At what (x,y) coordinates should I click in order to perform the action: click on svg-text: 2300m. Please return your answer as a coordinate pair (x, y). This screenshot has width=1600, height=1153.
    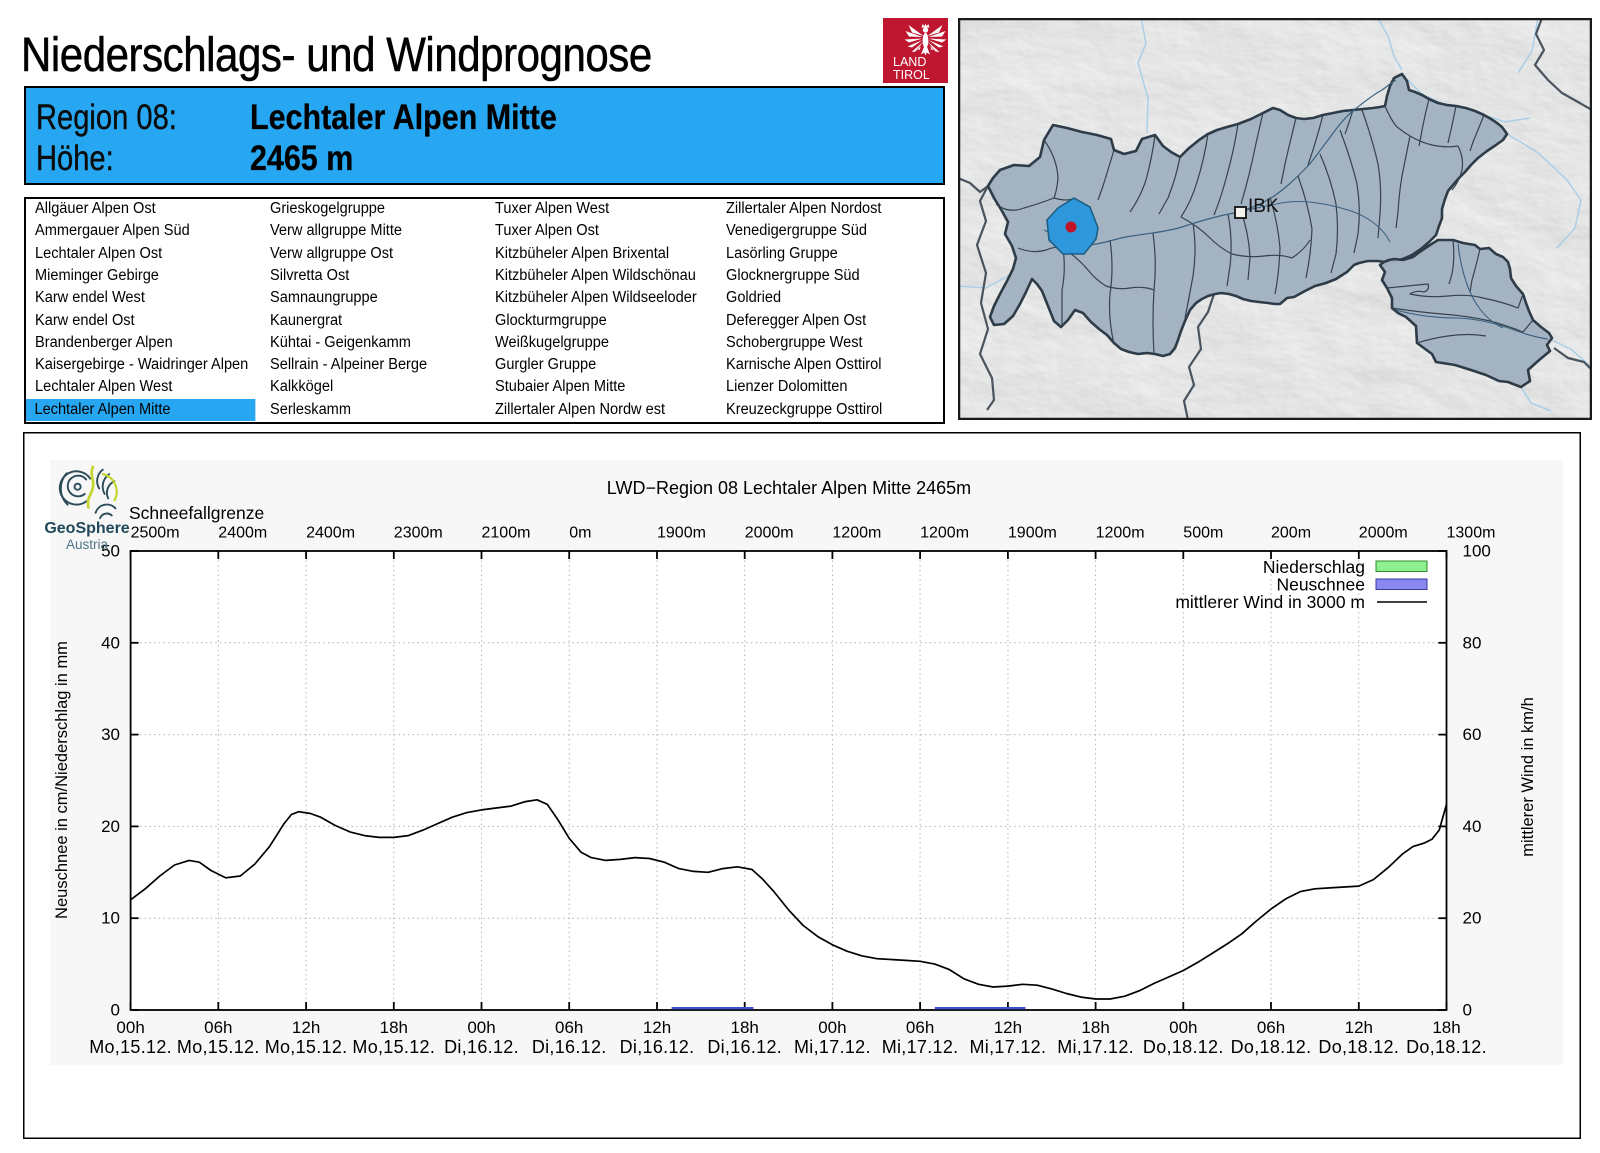
    Looking at the image, I should click on (418, 533).